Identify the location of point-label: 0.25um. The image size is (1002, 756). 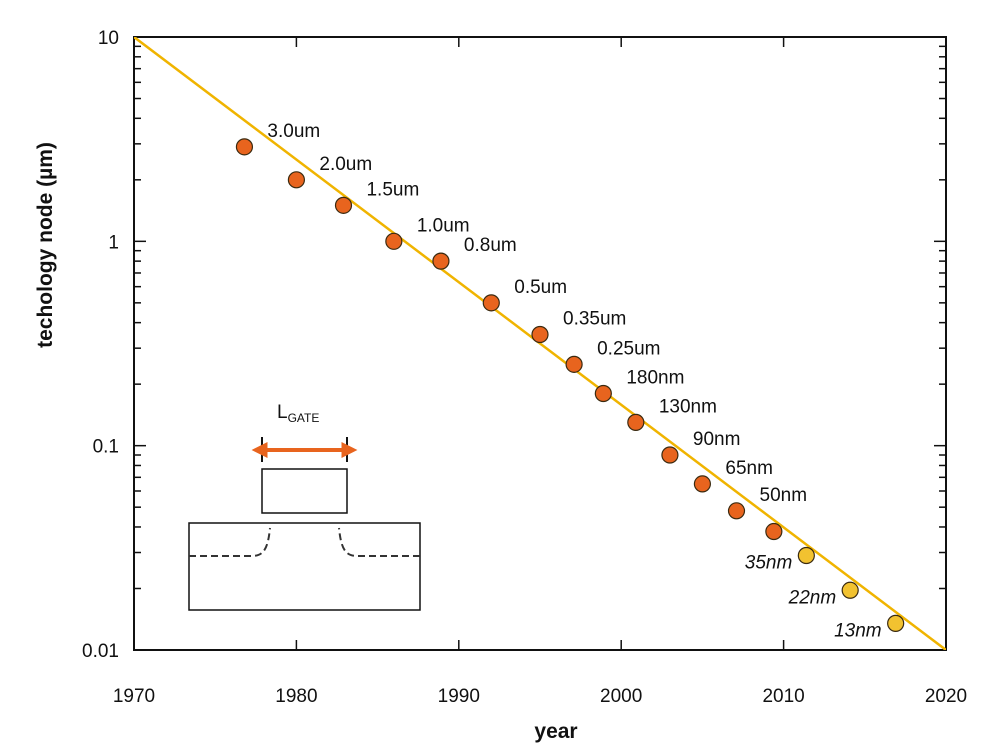
(628, 348).